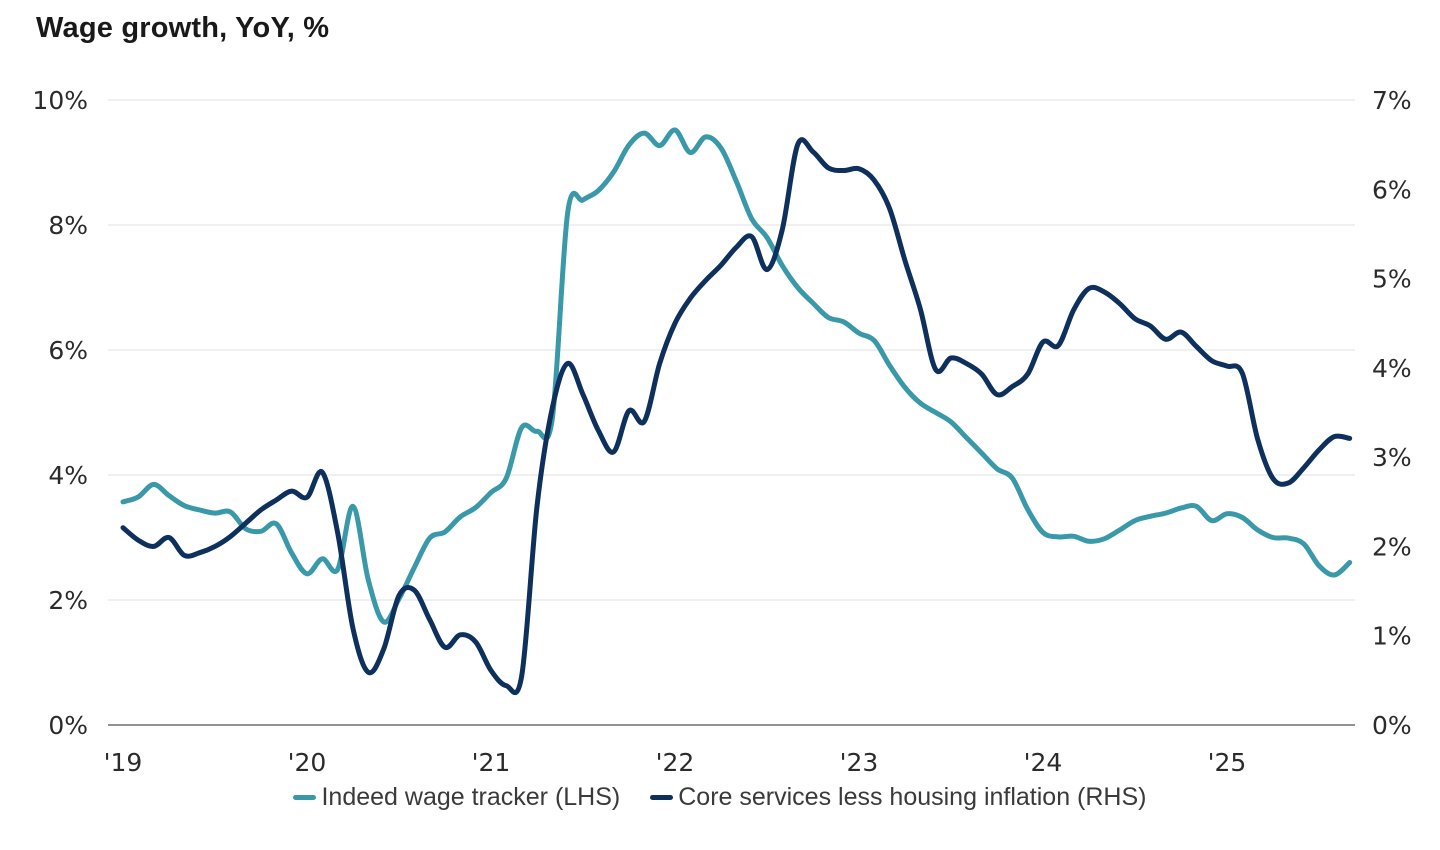 The width and height of the screenshot is (1440, 850). Describe the element at coordinates (60, 100) in the screenshot. I see `left-axis-tick-label: 10%` at that location.